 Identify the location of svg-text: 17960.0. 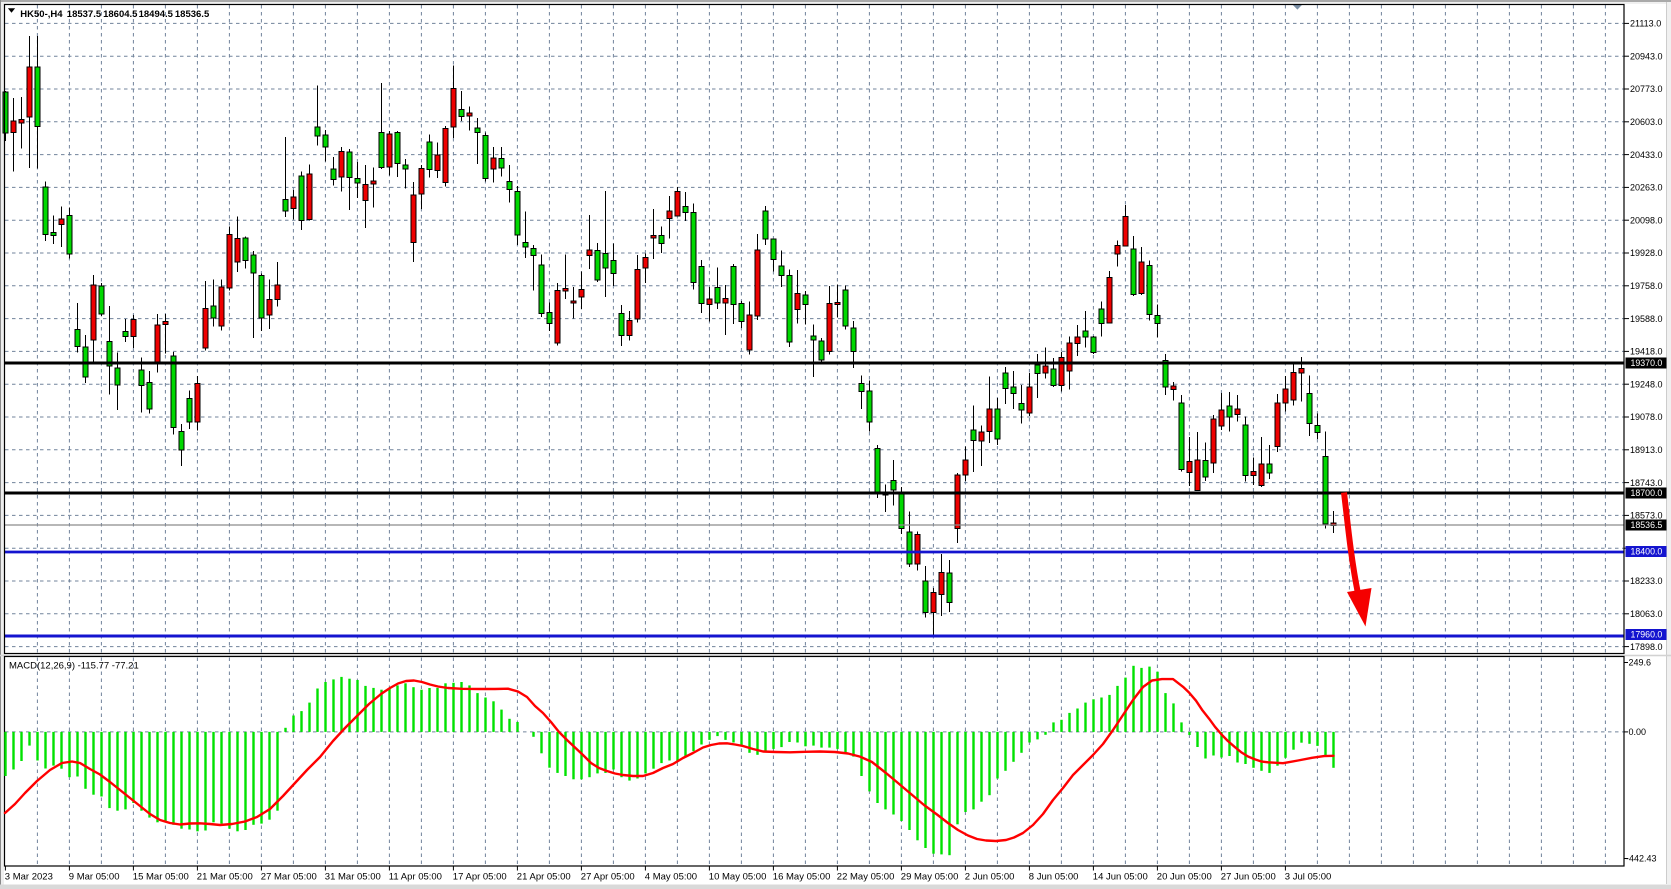
(1647, 635).